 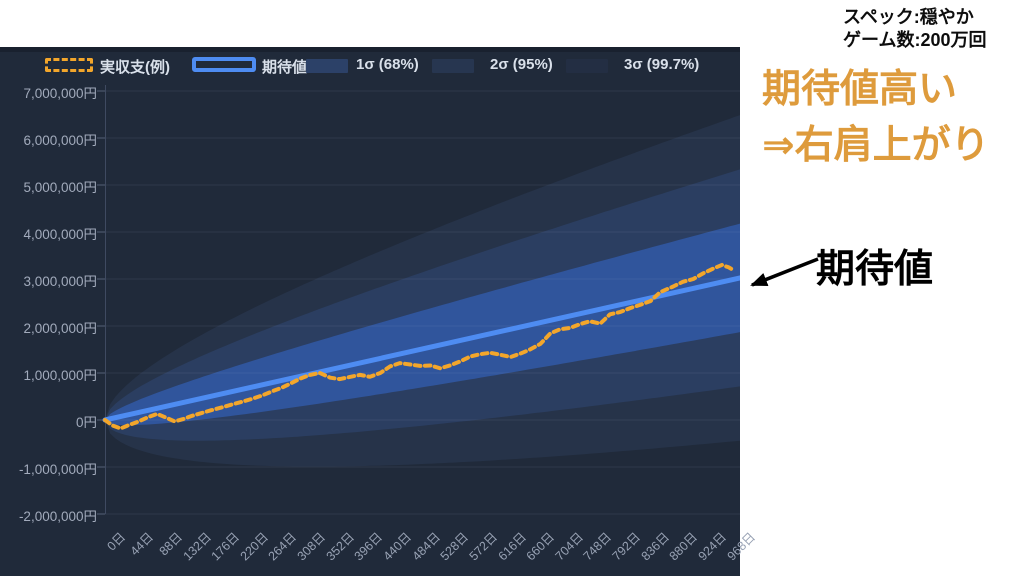 What do you see at coordinates (915, 29) in the screenshot?
I see `spec-block: スペック:穏やか ゲーム数:200万回` at bounding box center [915, 29].